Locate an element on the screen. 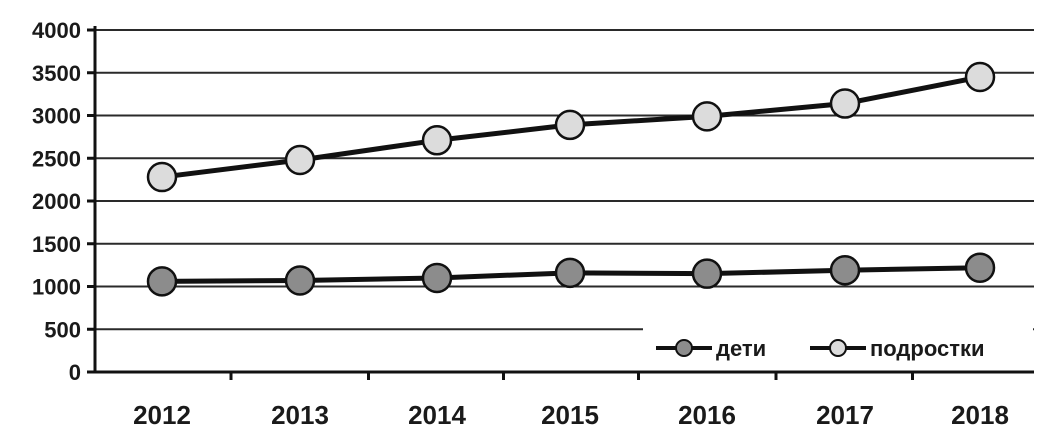 The image size is (1037, 432). x-tick-label-5: 2017 is located at coordinates (845, 415).